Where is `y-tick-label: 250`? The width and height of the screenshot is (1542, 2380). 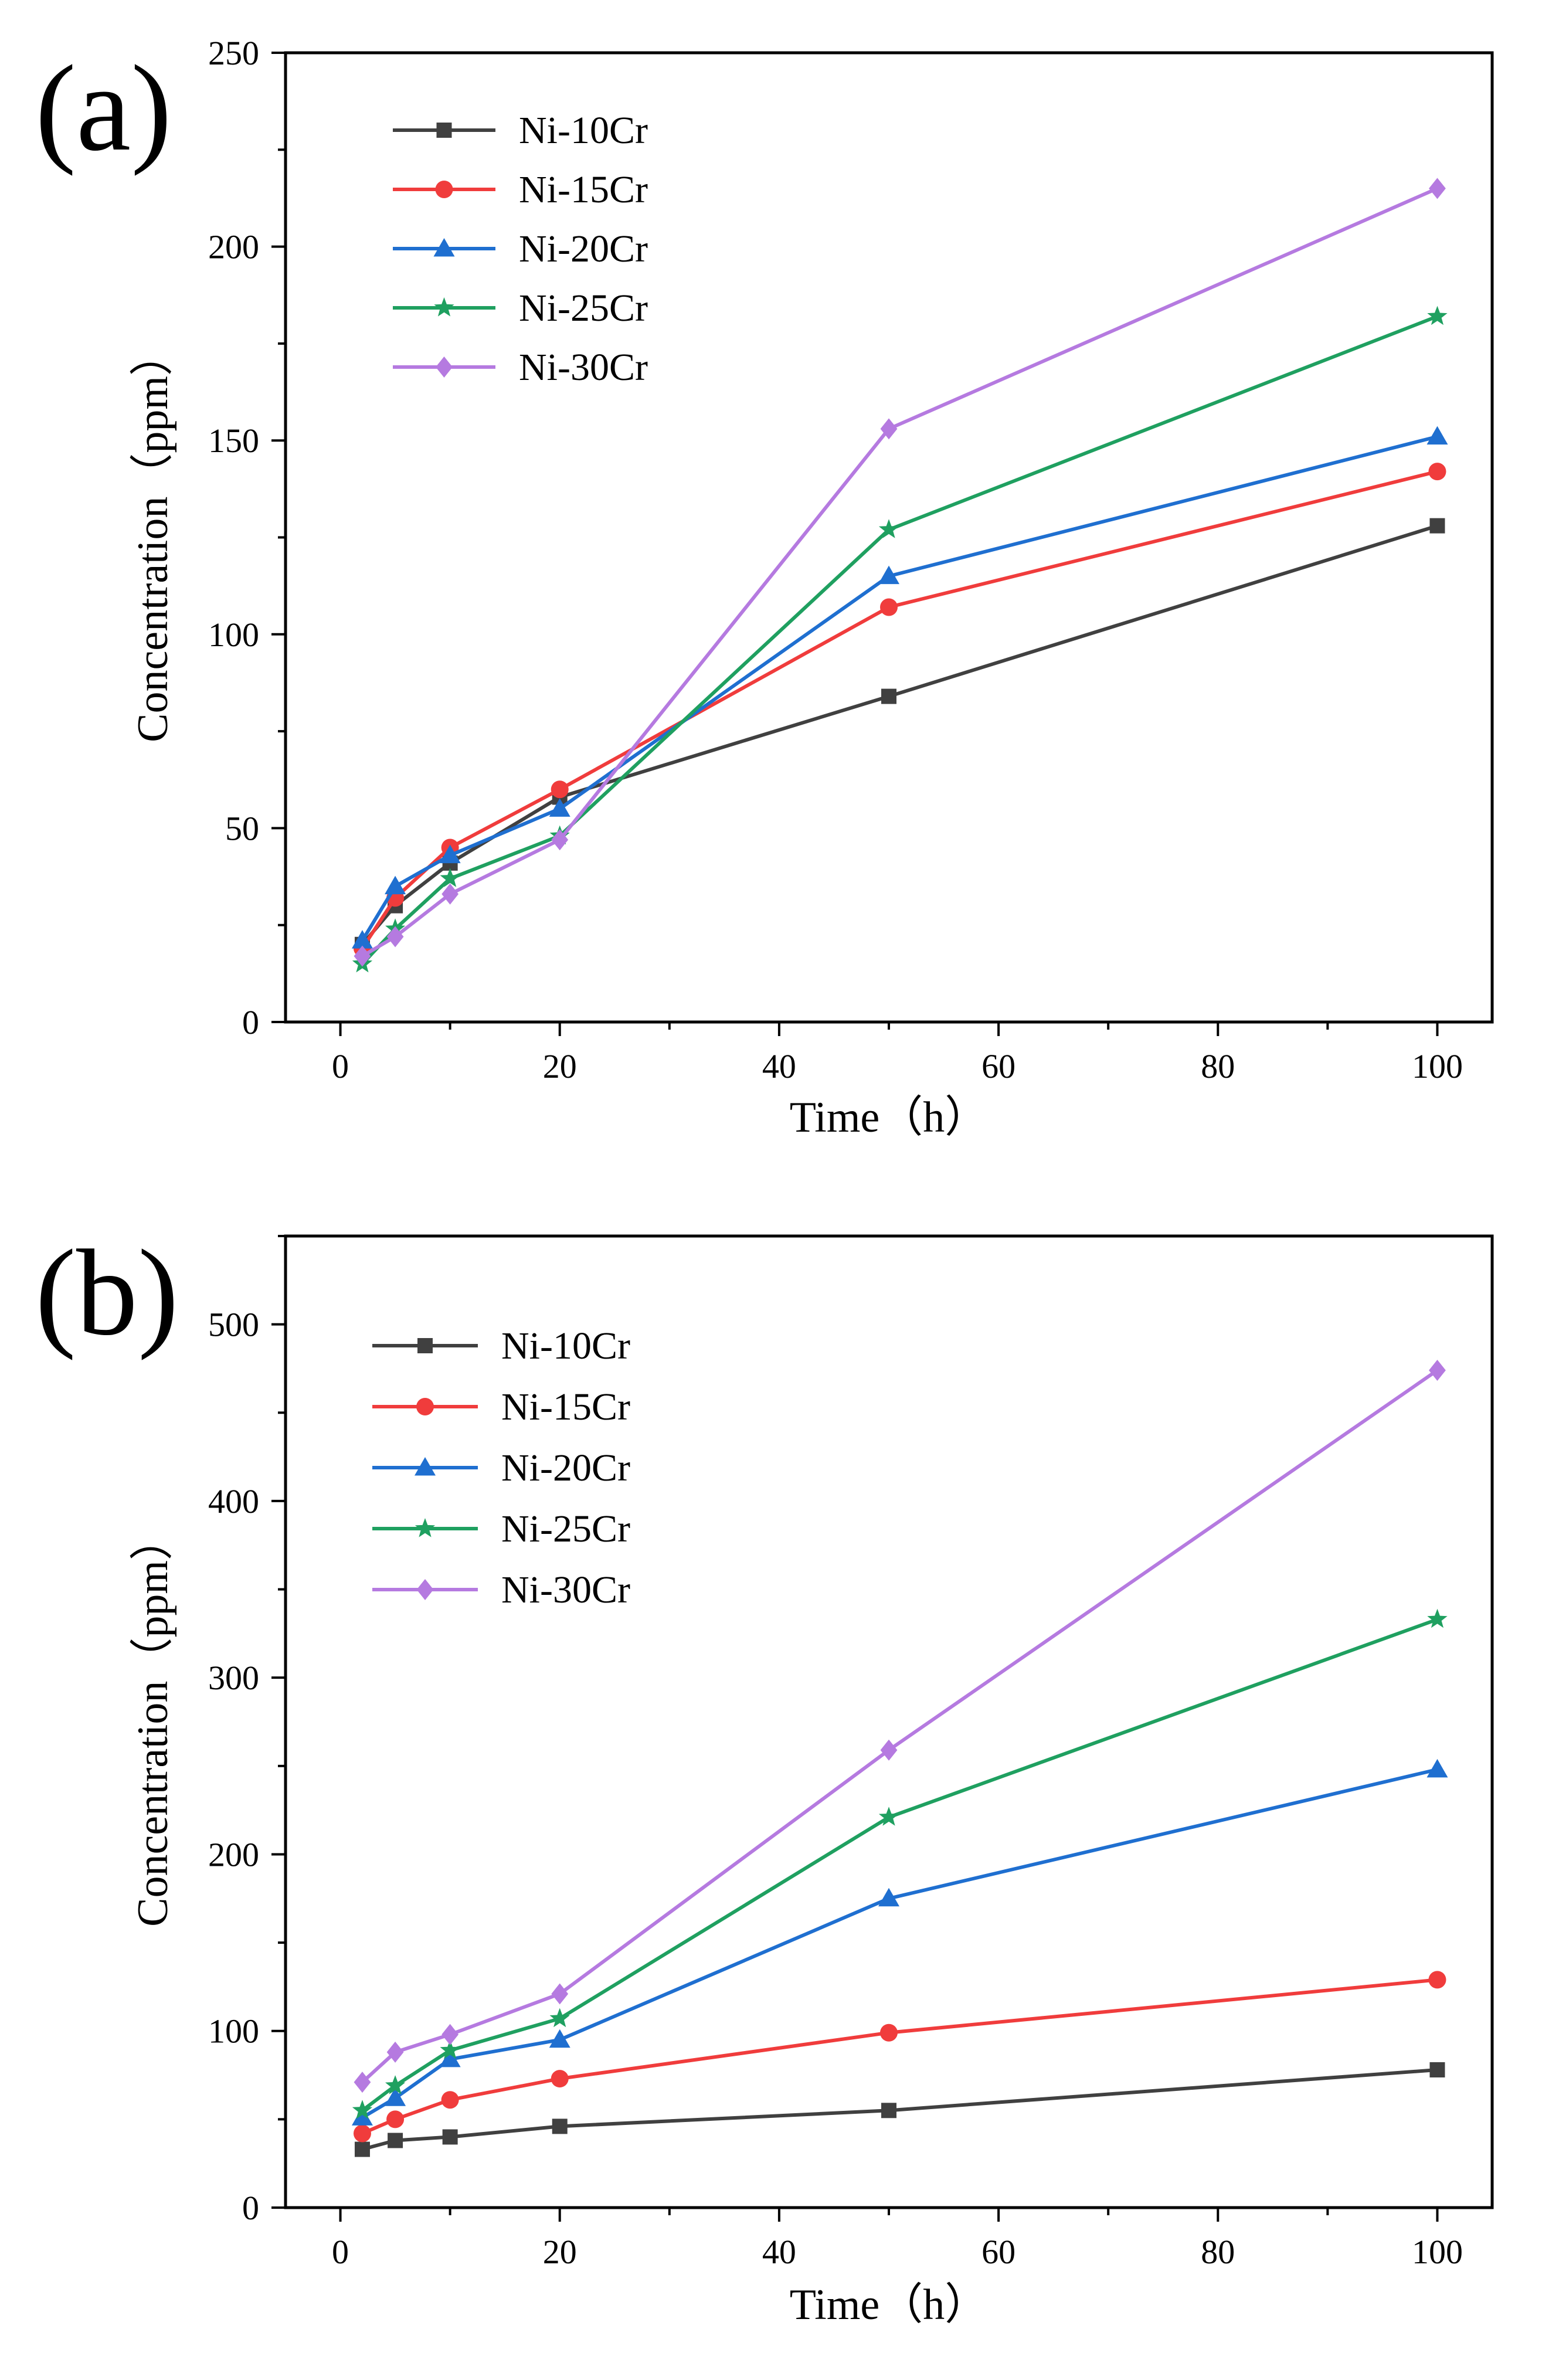
y-tick-label: 250 is located at coordinates (233, 53).